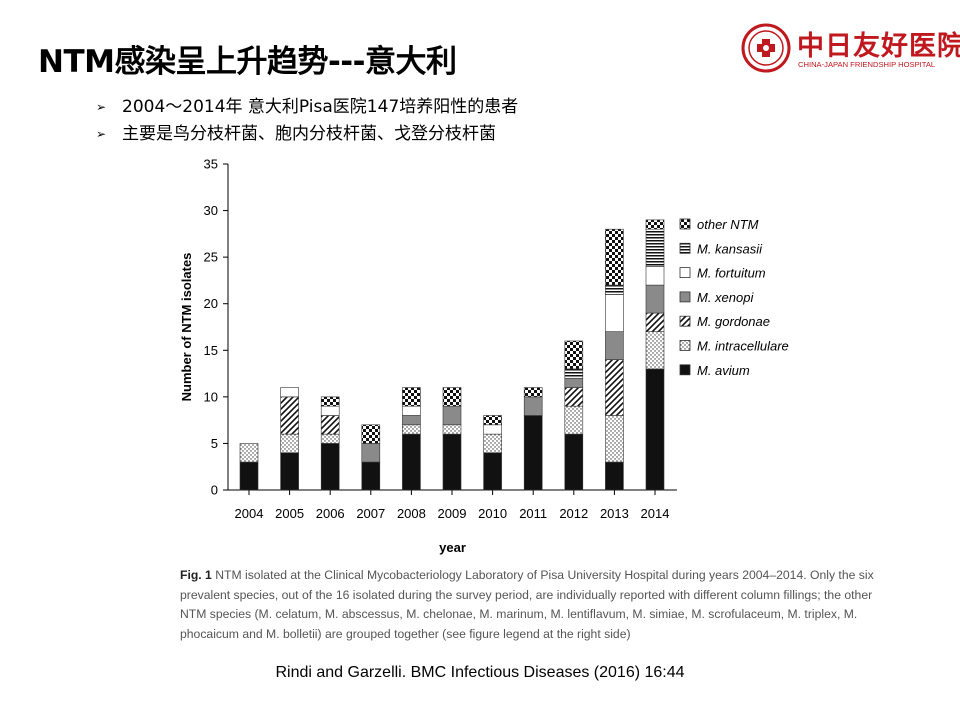 The height and width of the screenshot is (720, 960). Describe the element at coordinates (655, 513) in the screenshot. I see `x-tick-label: 2014` at that location.